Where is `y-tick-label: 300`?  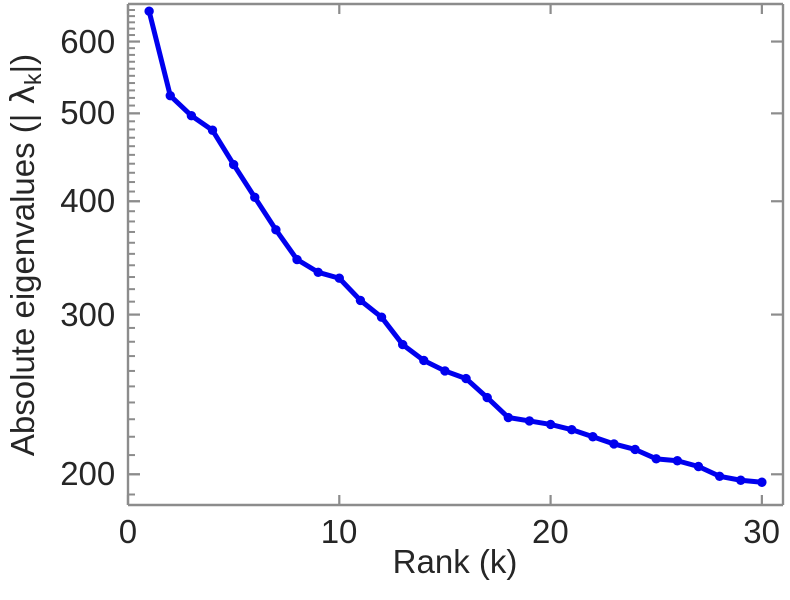 y-tick-label: 300 is located at coordinates (88, 314).